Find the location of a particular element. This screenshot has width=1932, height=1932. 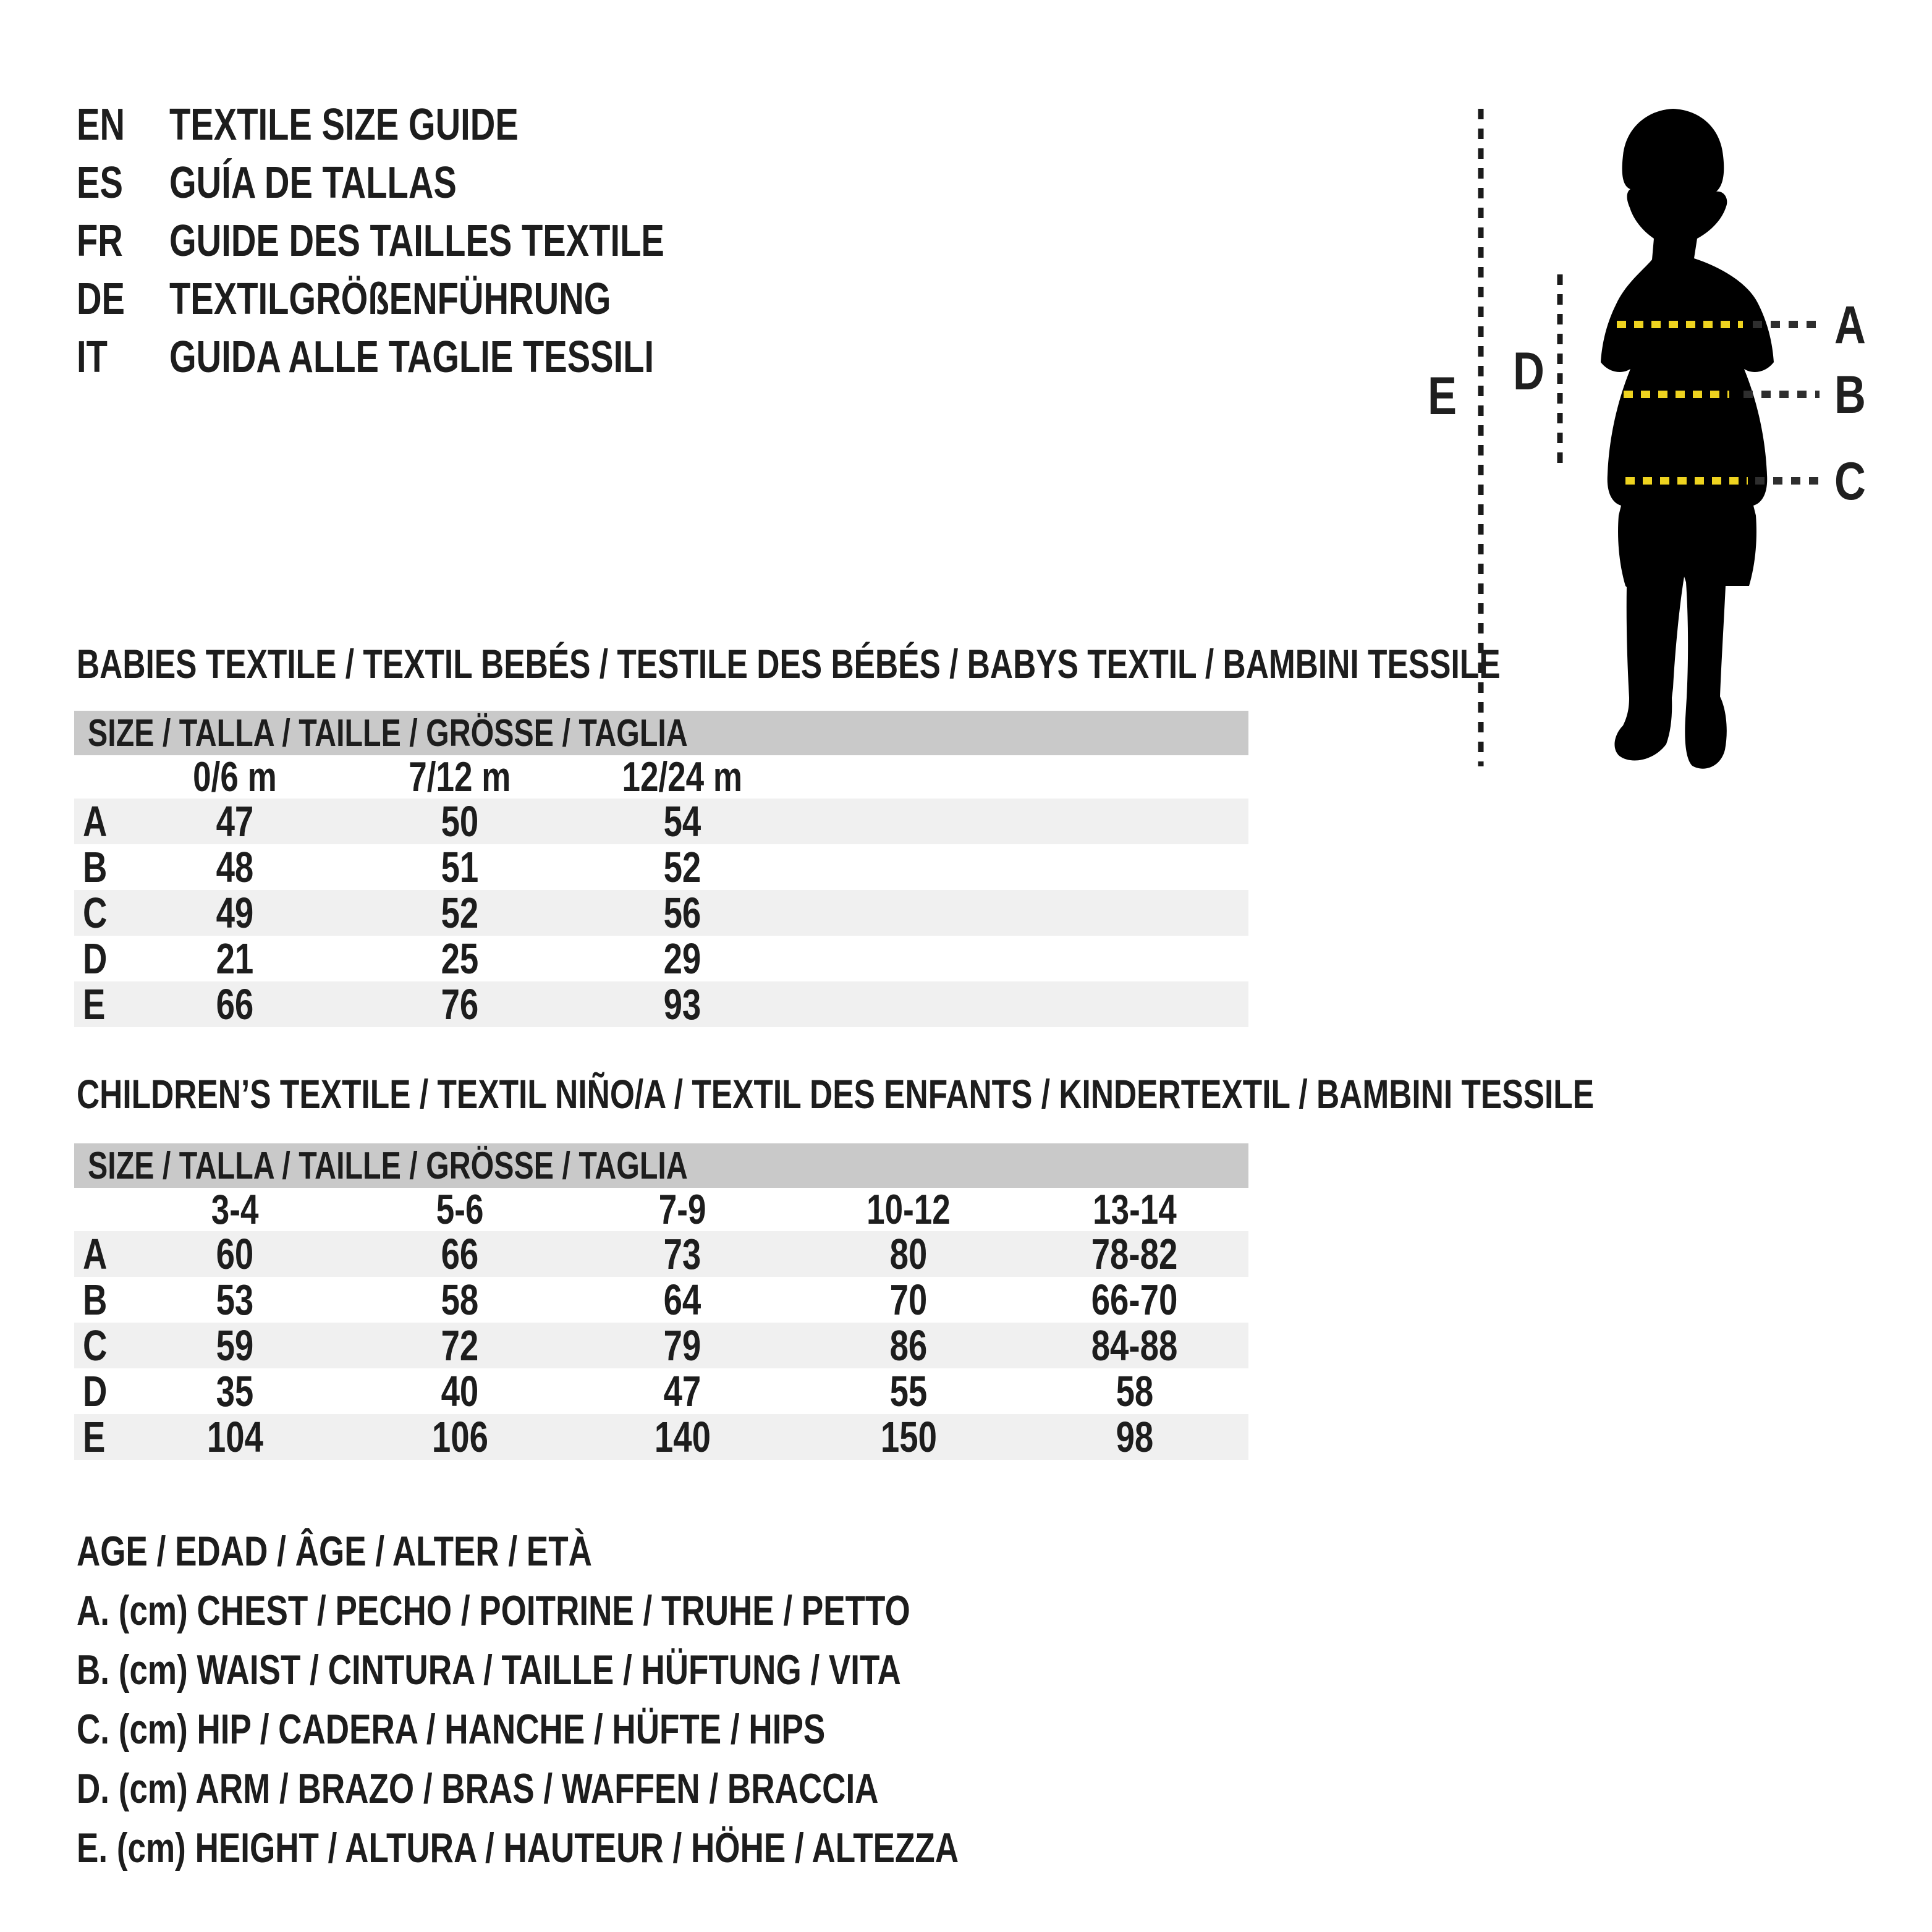

language-code: EN is located at coordinates (101, 125).